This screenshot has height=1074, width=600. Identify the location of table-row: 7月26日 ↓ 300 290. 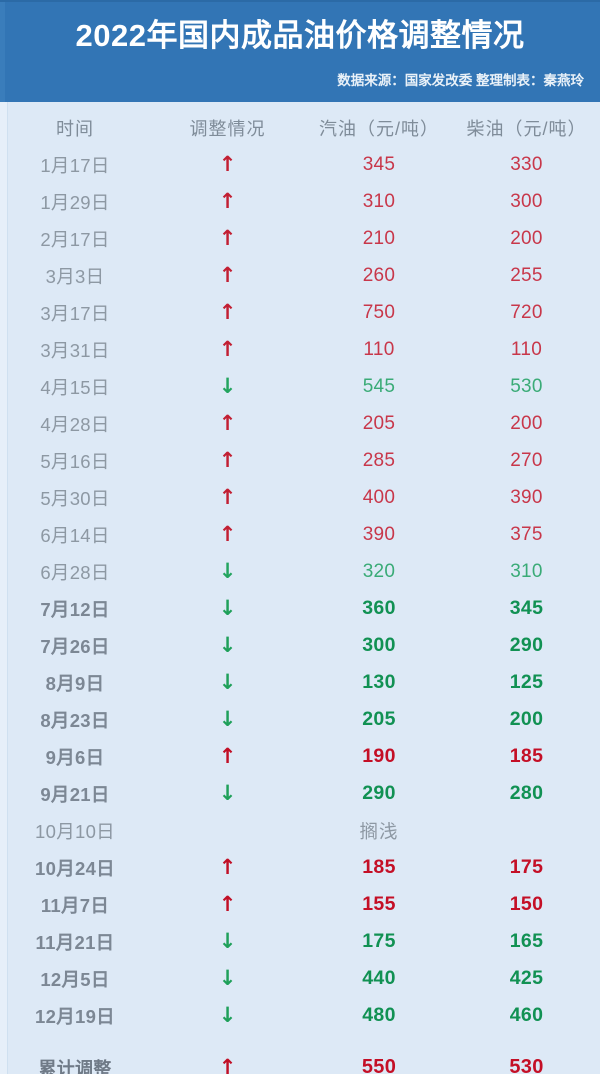
(300, 645).